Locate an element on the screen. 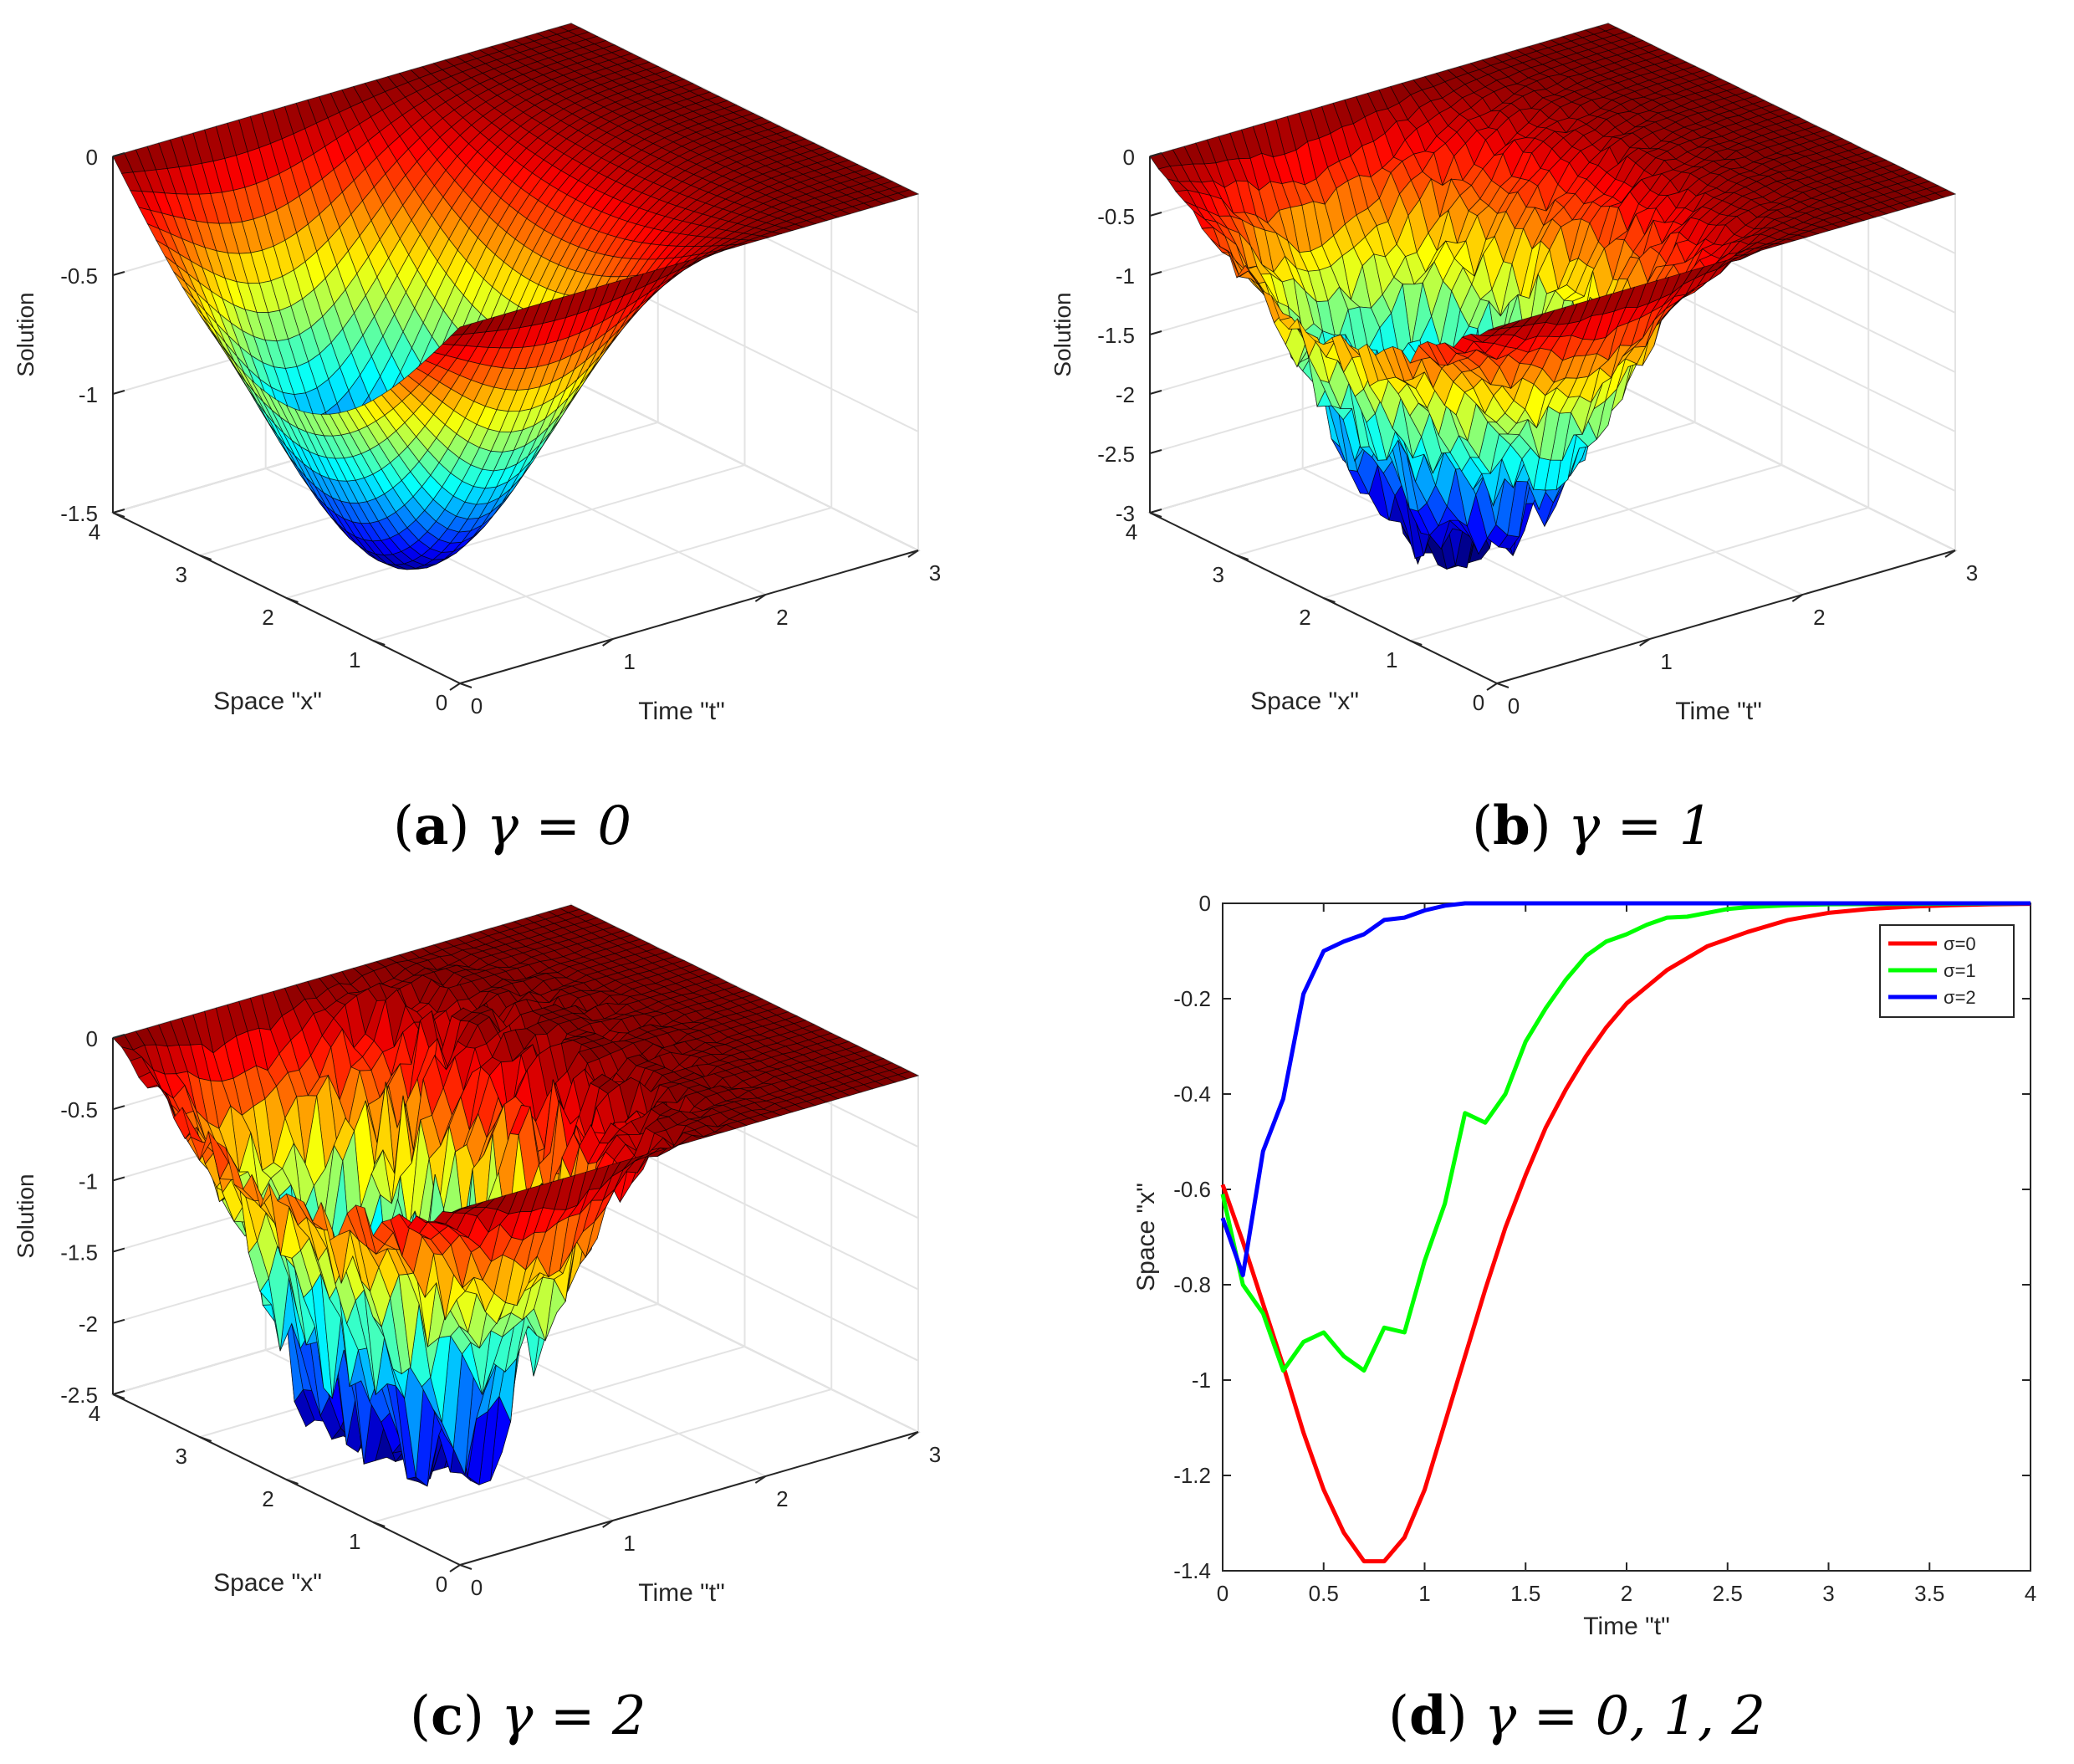 The image size is (2074, 1764). caption-a: (a) γ = 0 is located at coordinates (512, 826).